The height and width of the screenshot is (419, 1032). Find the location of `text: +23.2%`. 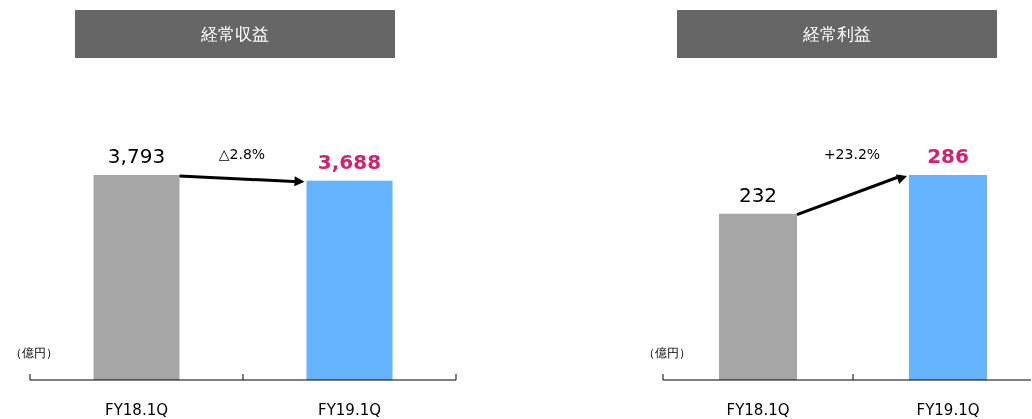

text: +23.2% is located at coordinates (852, 154).